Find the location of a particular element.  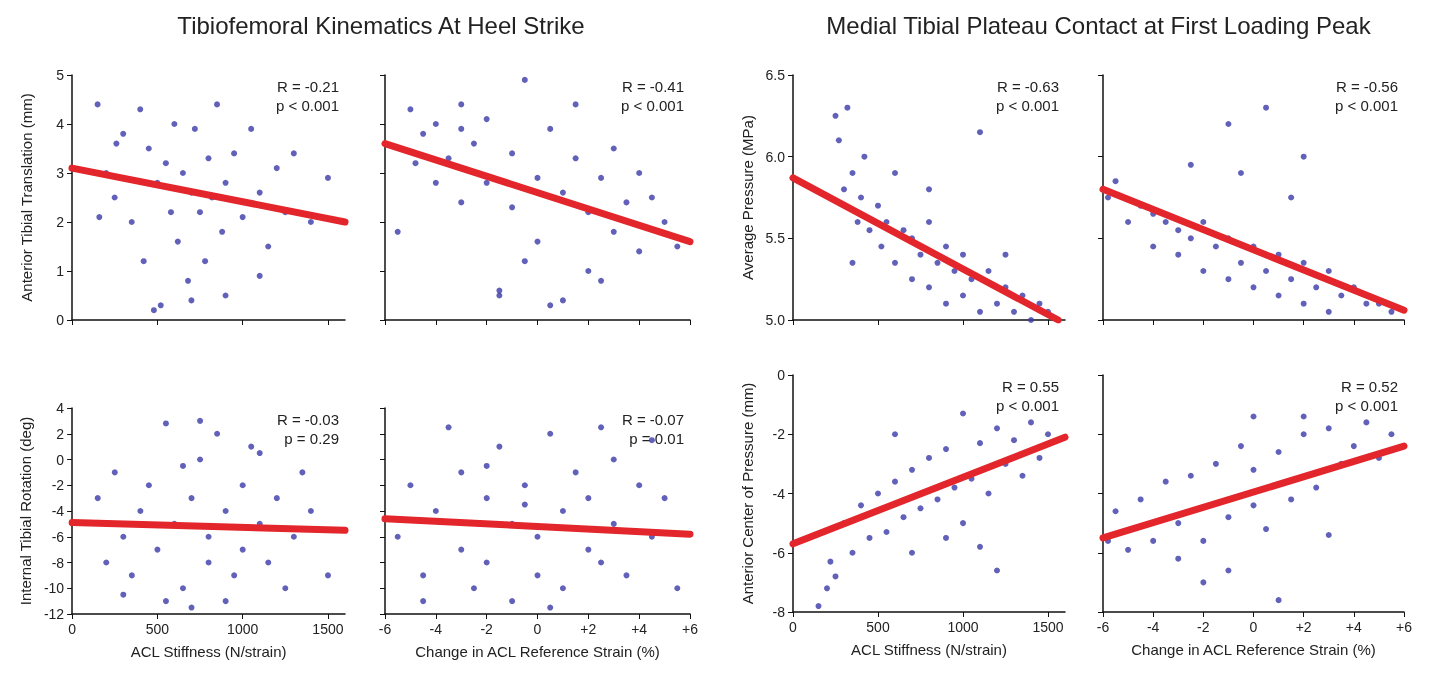

y-axis-title: Anterior Tibial Translation (mm) is located at coordinates (26, 197).